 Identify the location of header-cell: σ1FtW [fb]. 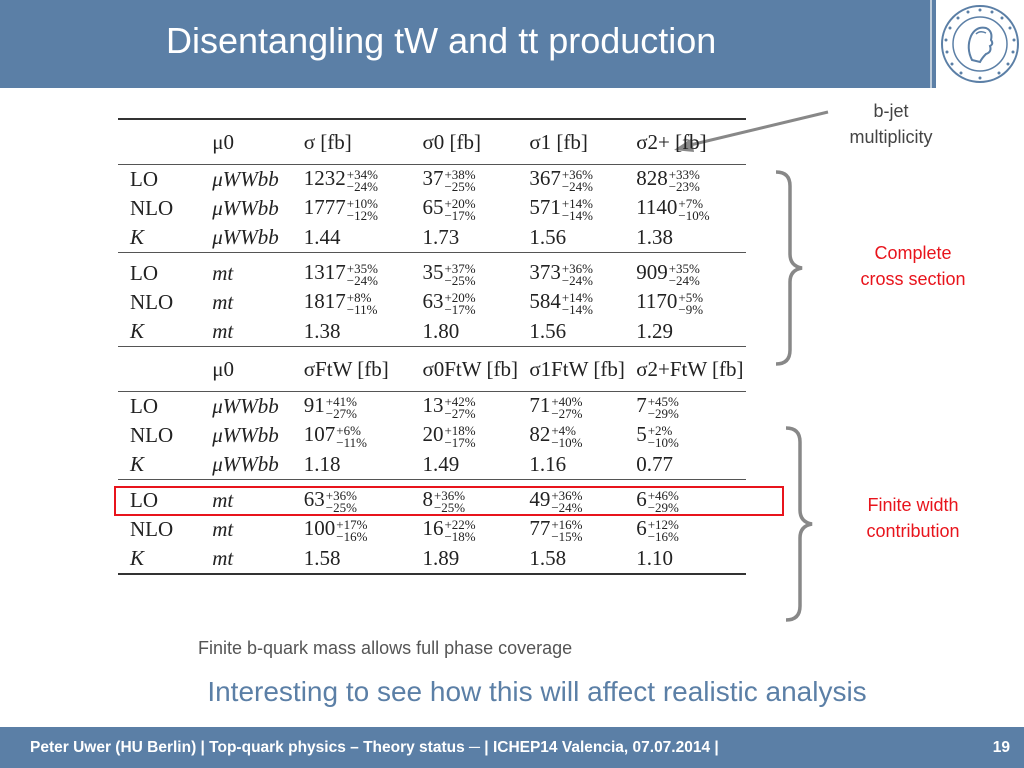
(583, 369).